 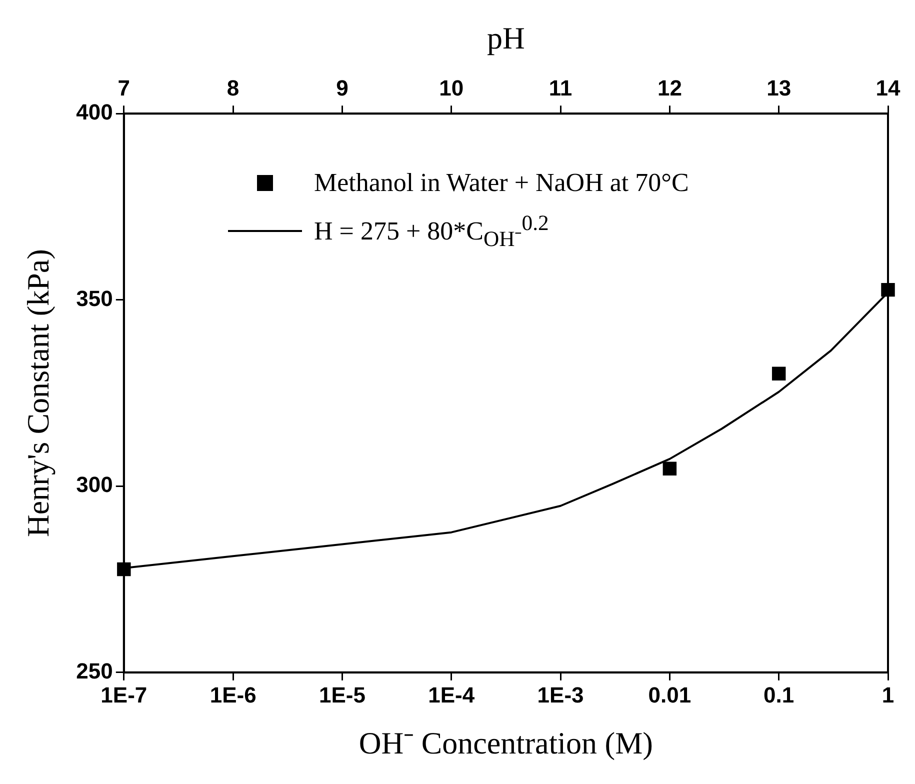 What do you see at coordinates (888, 87) in the screenshot?
I see `x2-tick-label: 14` at bounding box center [888, 87].